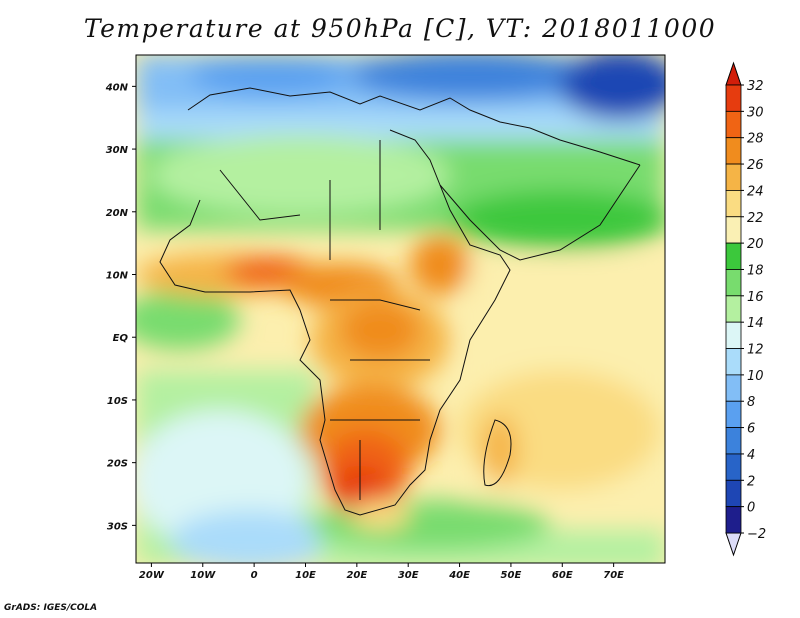  Describe the element at coordinates (305, 575) in the screenshot. I see `lon-tick-label: 10E` at that location.